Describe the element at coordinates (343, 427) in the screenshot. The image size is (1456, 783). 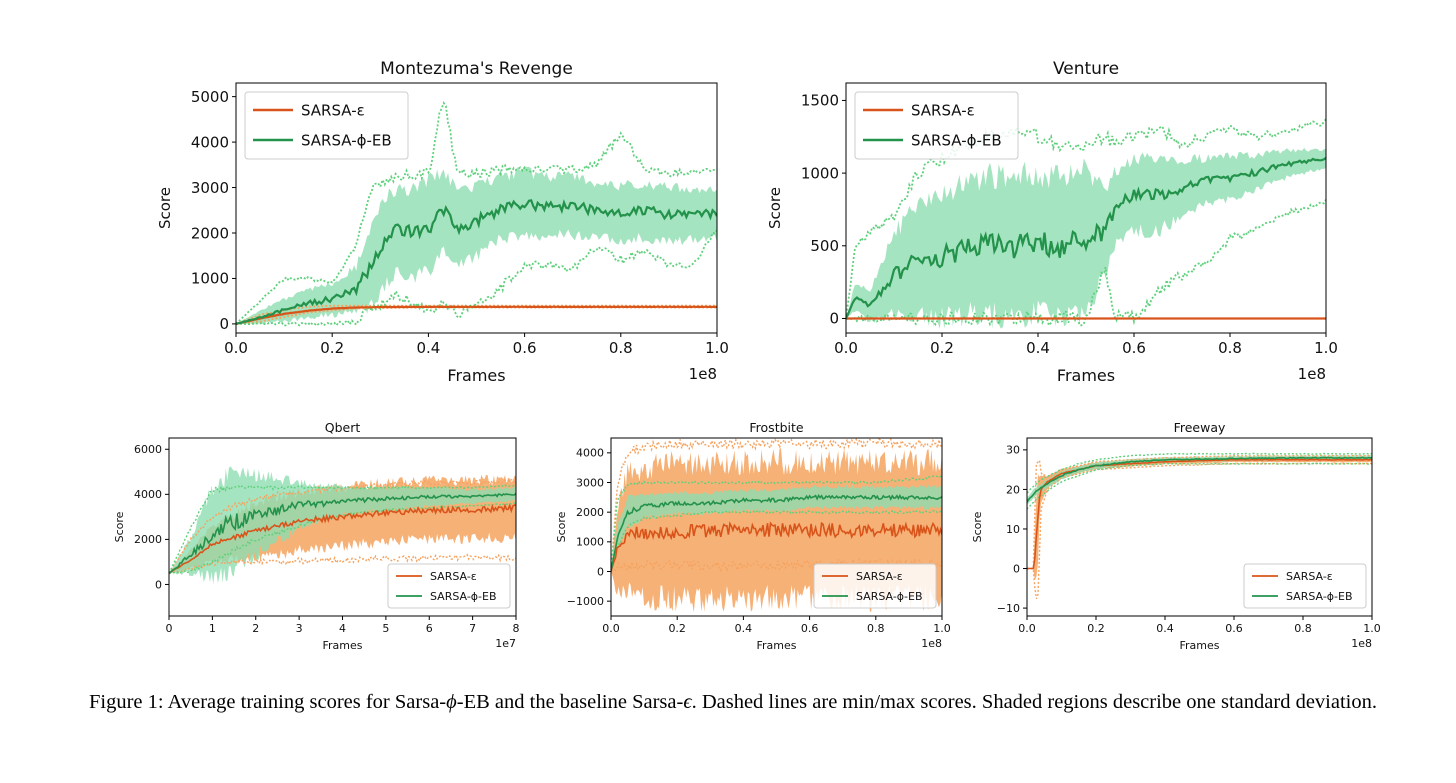
I see `chart-title: Qbert` at that location.